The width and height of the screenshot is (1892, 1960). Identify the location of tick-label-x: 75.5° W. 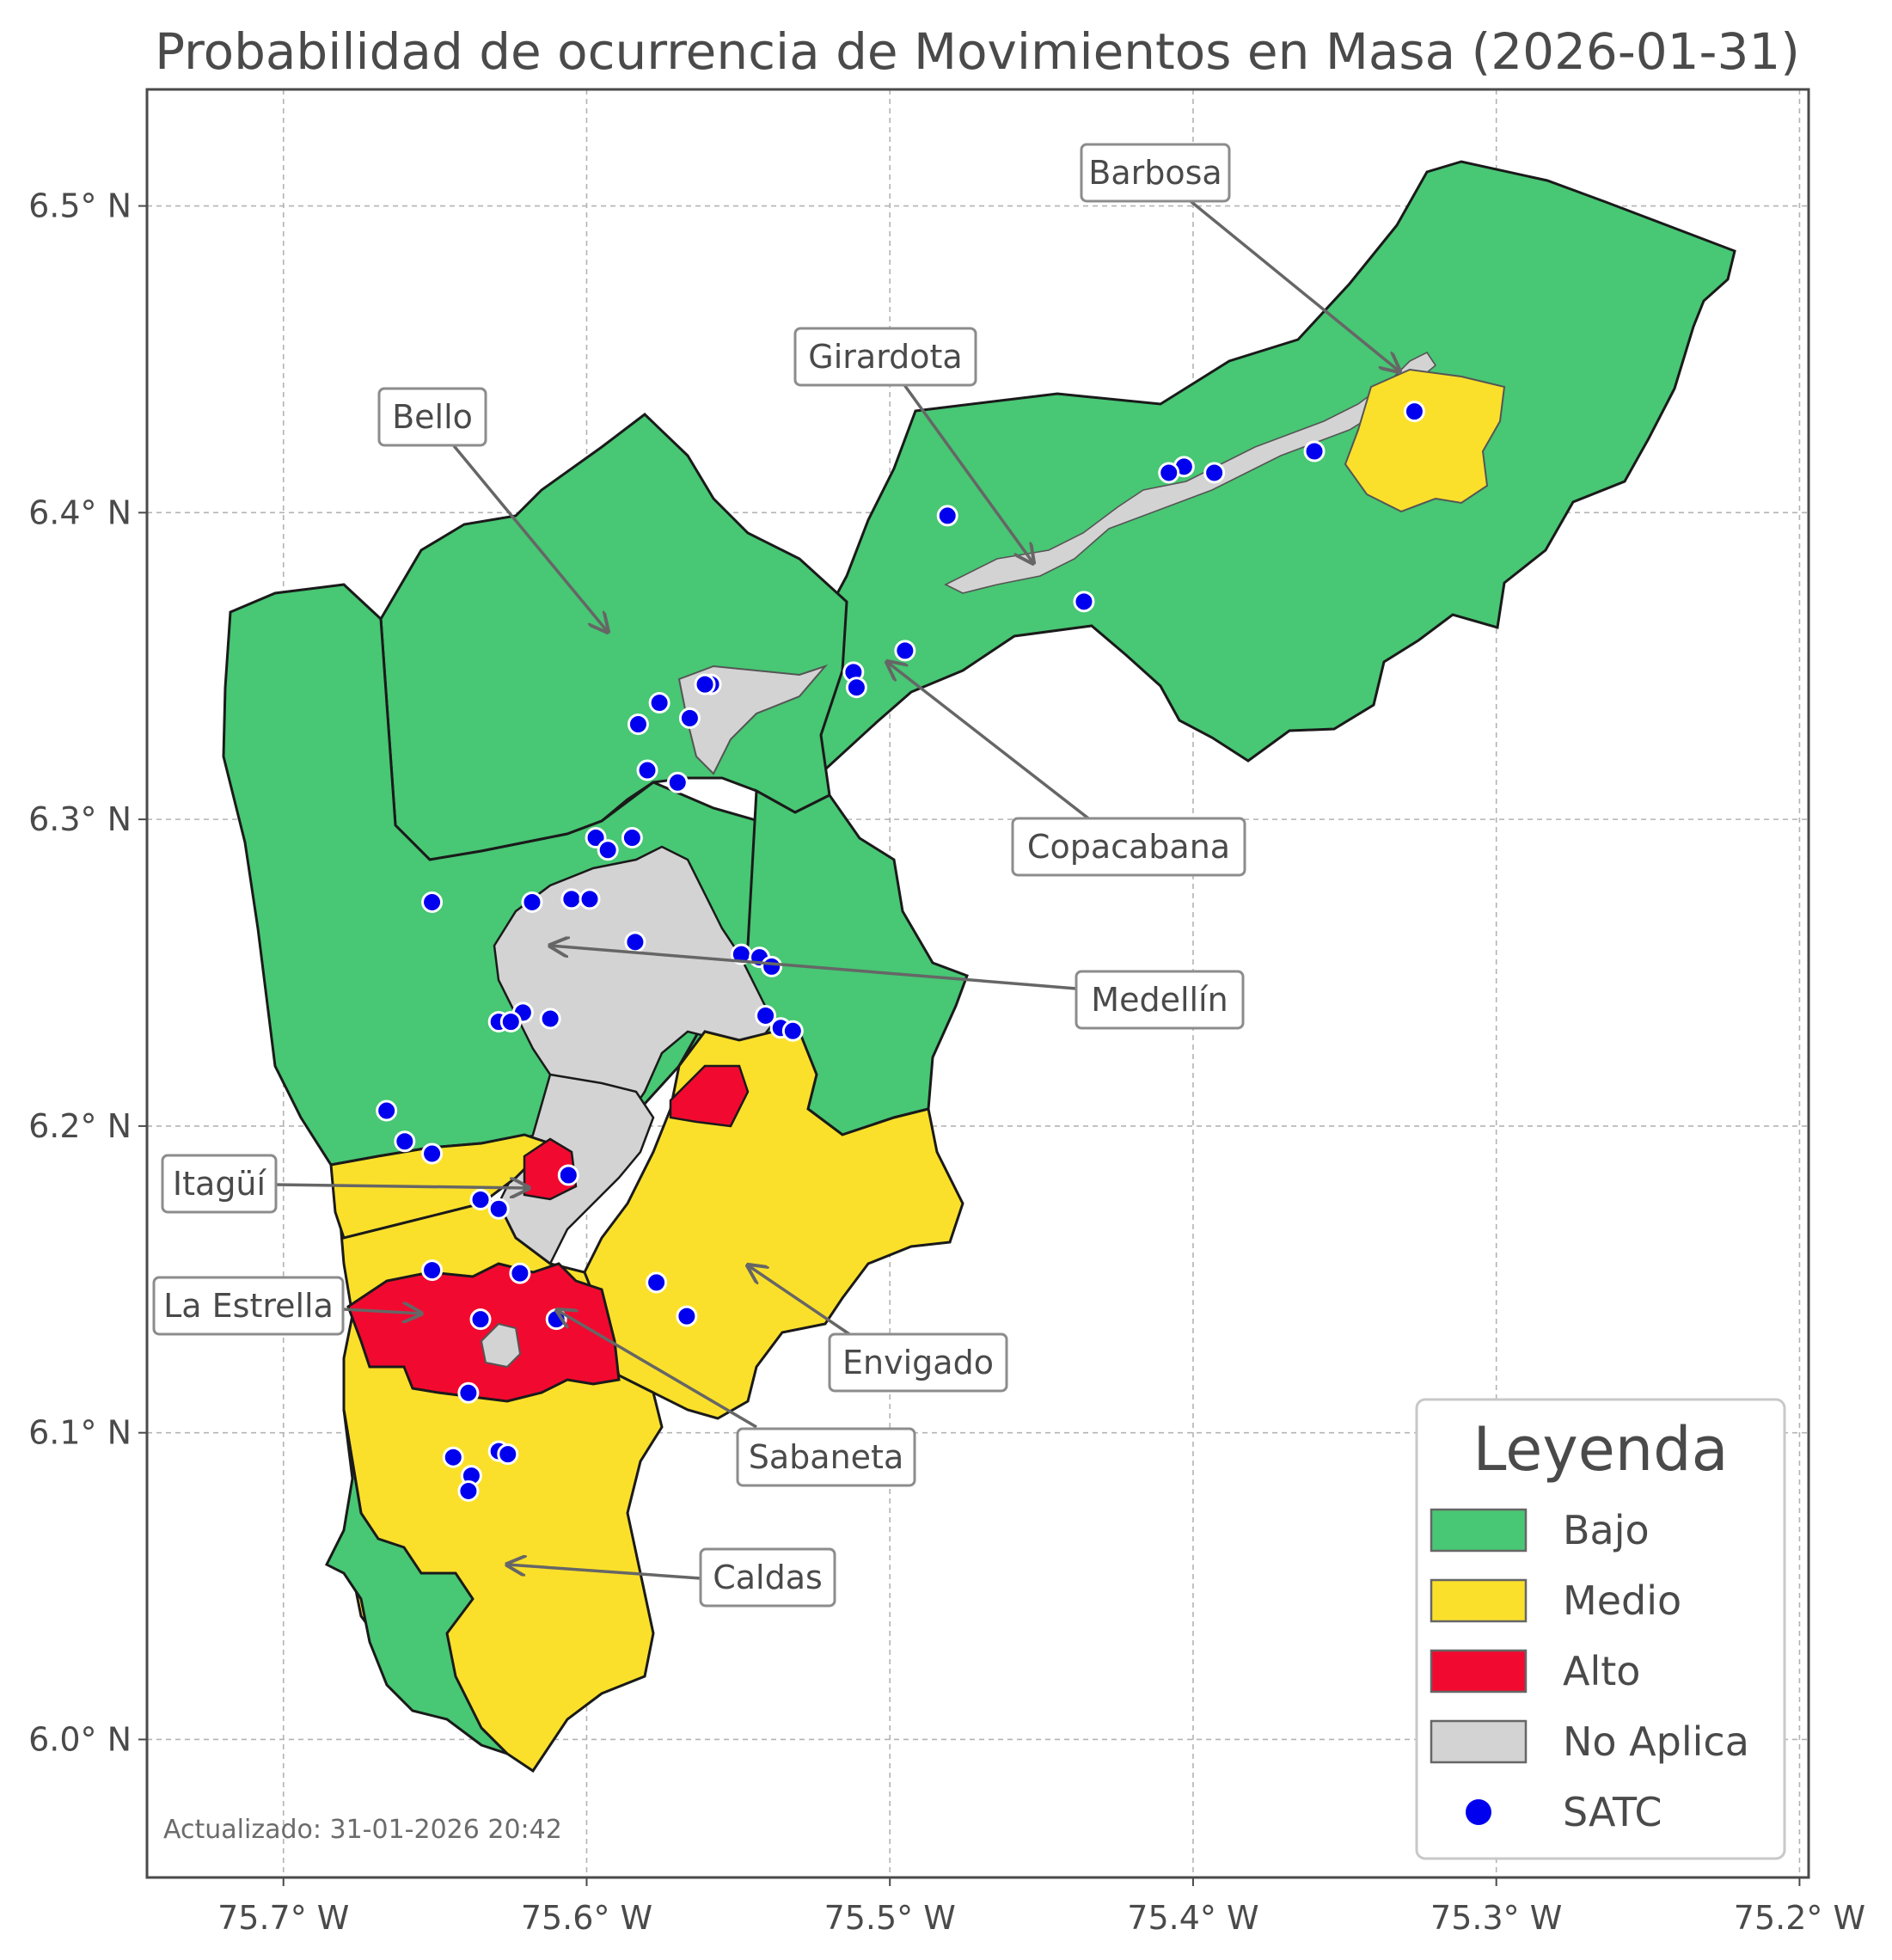
(890, 1918).